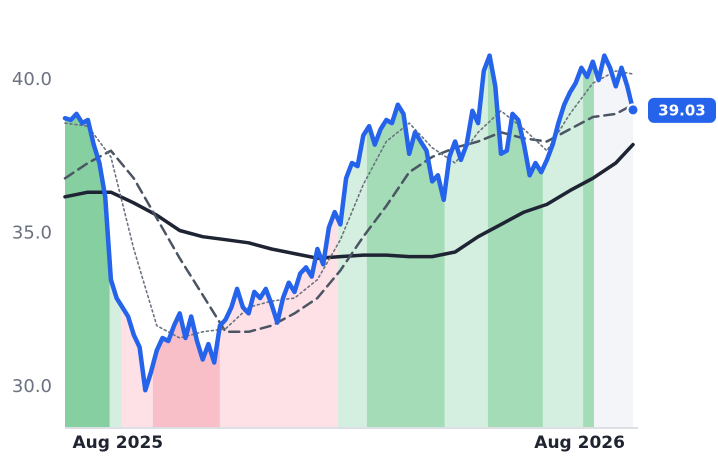 The image size is (718, 464). I want to click on y-tick-label: 40.0, so click(32, 79).